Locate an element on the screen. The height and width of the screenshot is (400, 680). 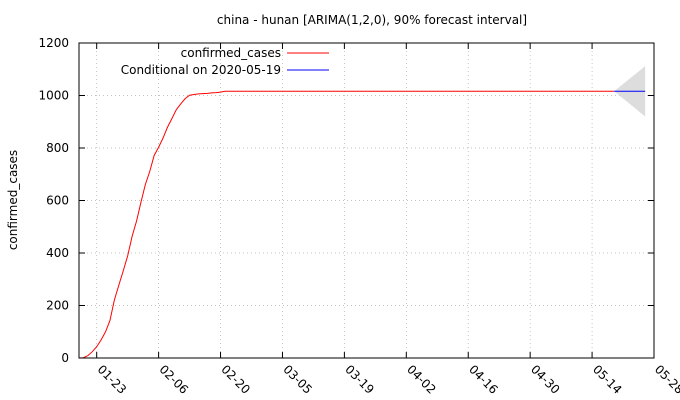
y-tick-label: 800 is located at coordinates (57, 148).